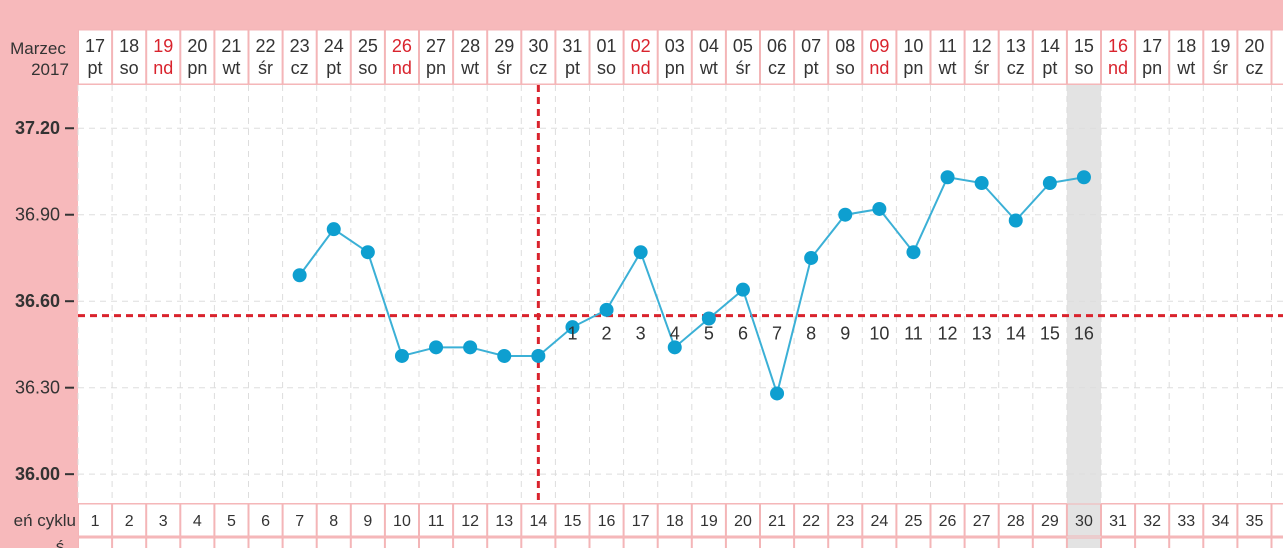  I want to click on date-day-number: 14, so click(1050, 46).